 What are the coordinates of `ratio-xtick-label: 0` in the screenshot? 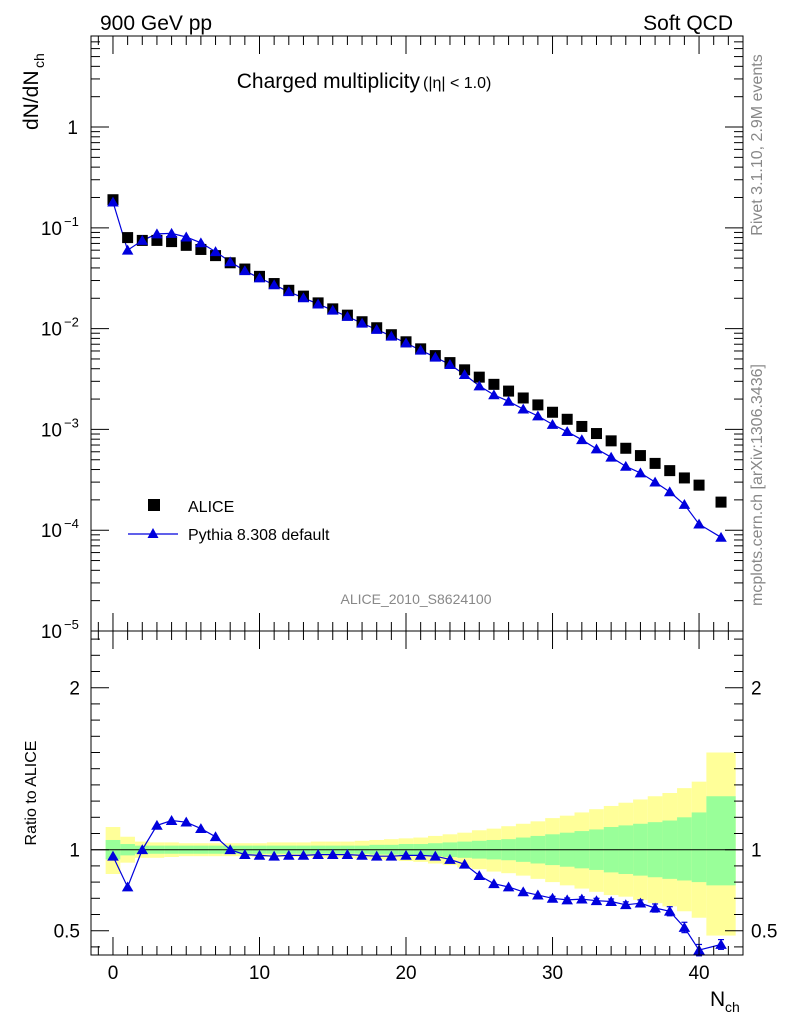 It's located at (113, 973).